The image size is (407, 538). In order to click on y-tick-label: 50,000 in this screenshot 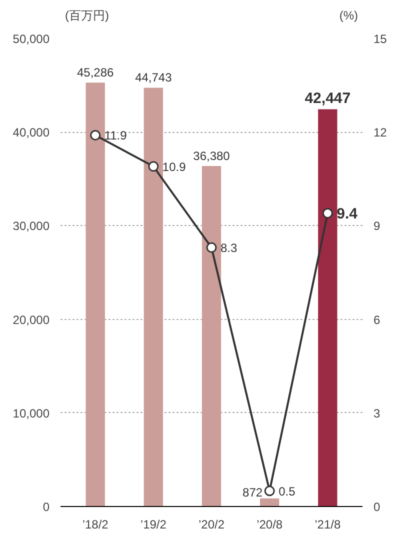, I will do `click(31, 39)`.